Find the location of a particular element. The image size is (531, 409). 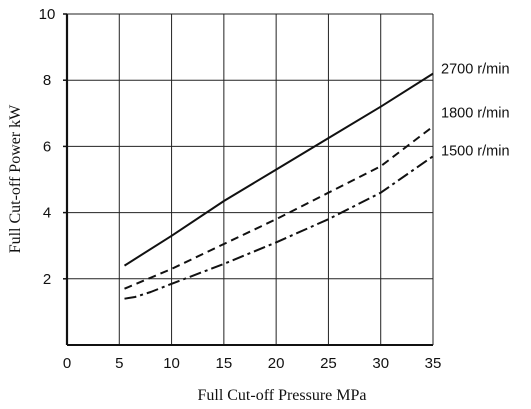

series-label: 2700 r/min is located at coordinates (475, 70).